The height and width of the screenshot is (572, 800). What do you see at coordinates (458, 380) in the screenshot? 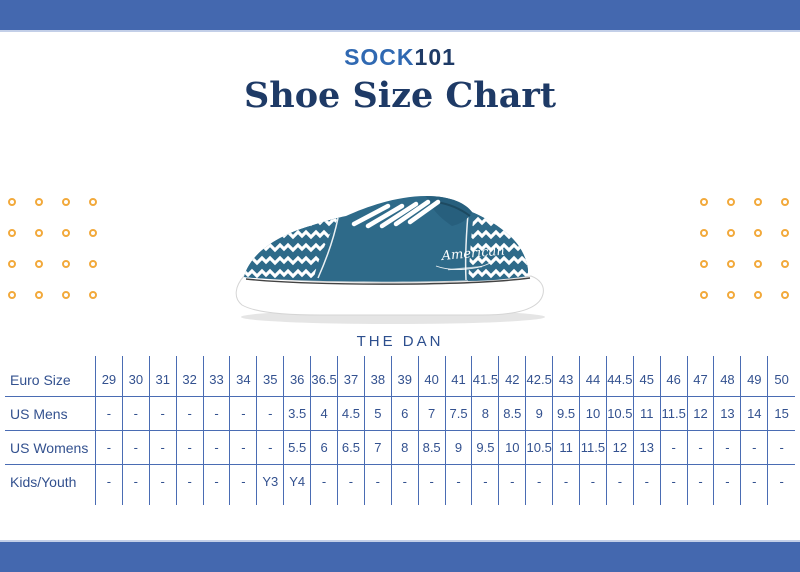
I see `size-cell: 41` at bounding box center [458, 380].